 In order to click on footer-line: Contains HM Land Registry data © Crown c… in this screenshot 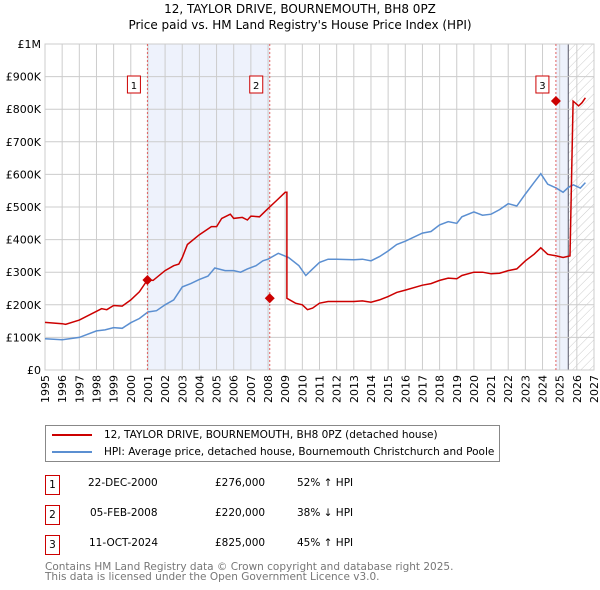, I will do `click(249, 567)`.